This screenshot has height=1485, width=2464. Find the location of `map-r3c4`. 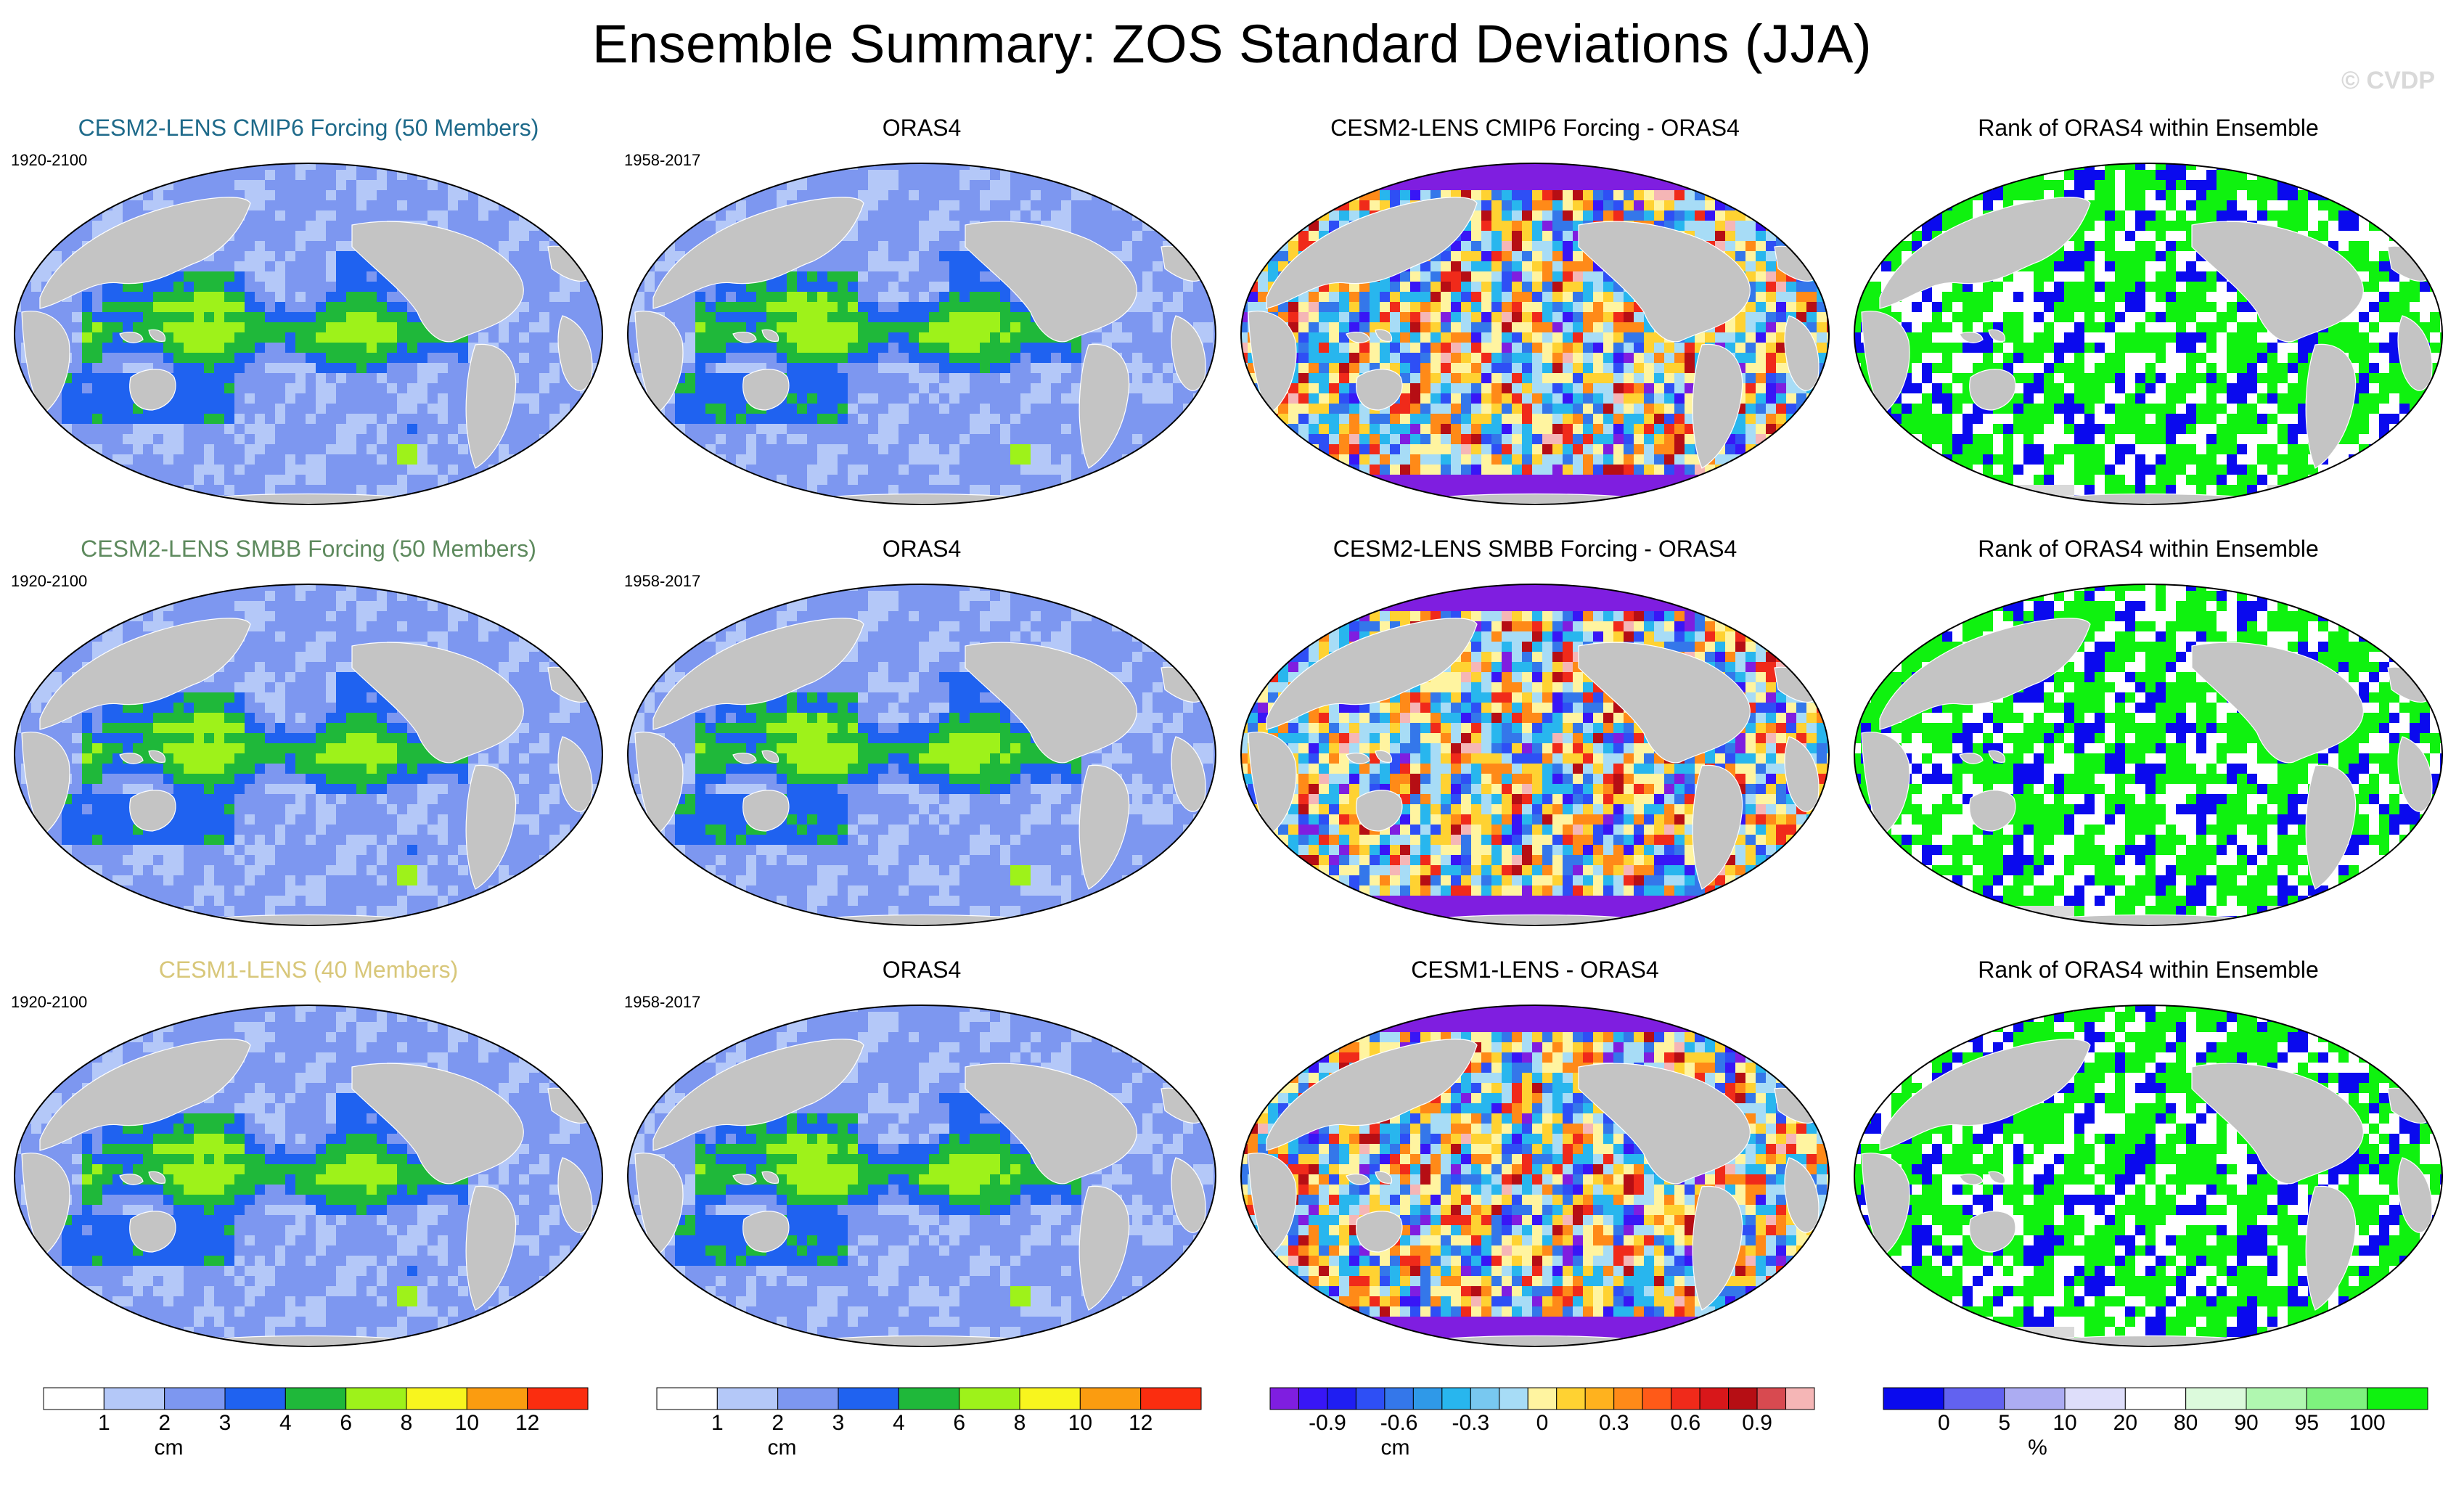

map-r3c4 is located at coordinates (2148, 1176).